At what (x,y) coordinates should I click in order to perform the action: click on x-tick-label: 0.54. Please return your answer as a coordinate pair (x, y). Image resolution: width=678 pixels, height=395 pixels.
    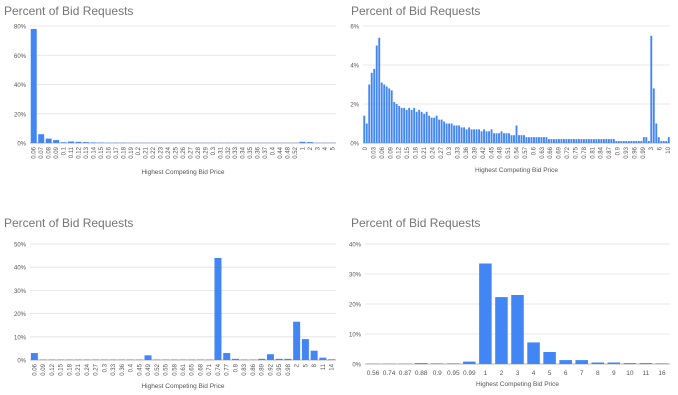
    Looking at the image, I should click on (518, 152).